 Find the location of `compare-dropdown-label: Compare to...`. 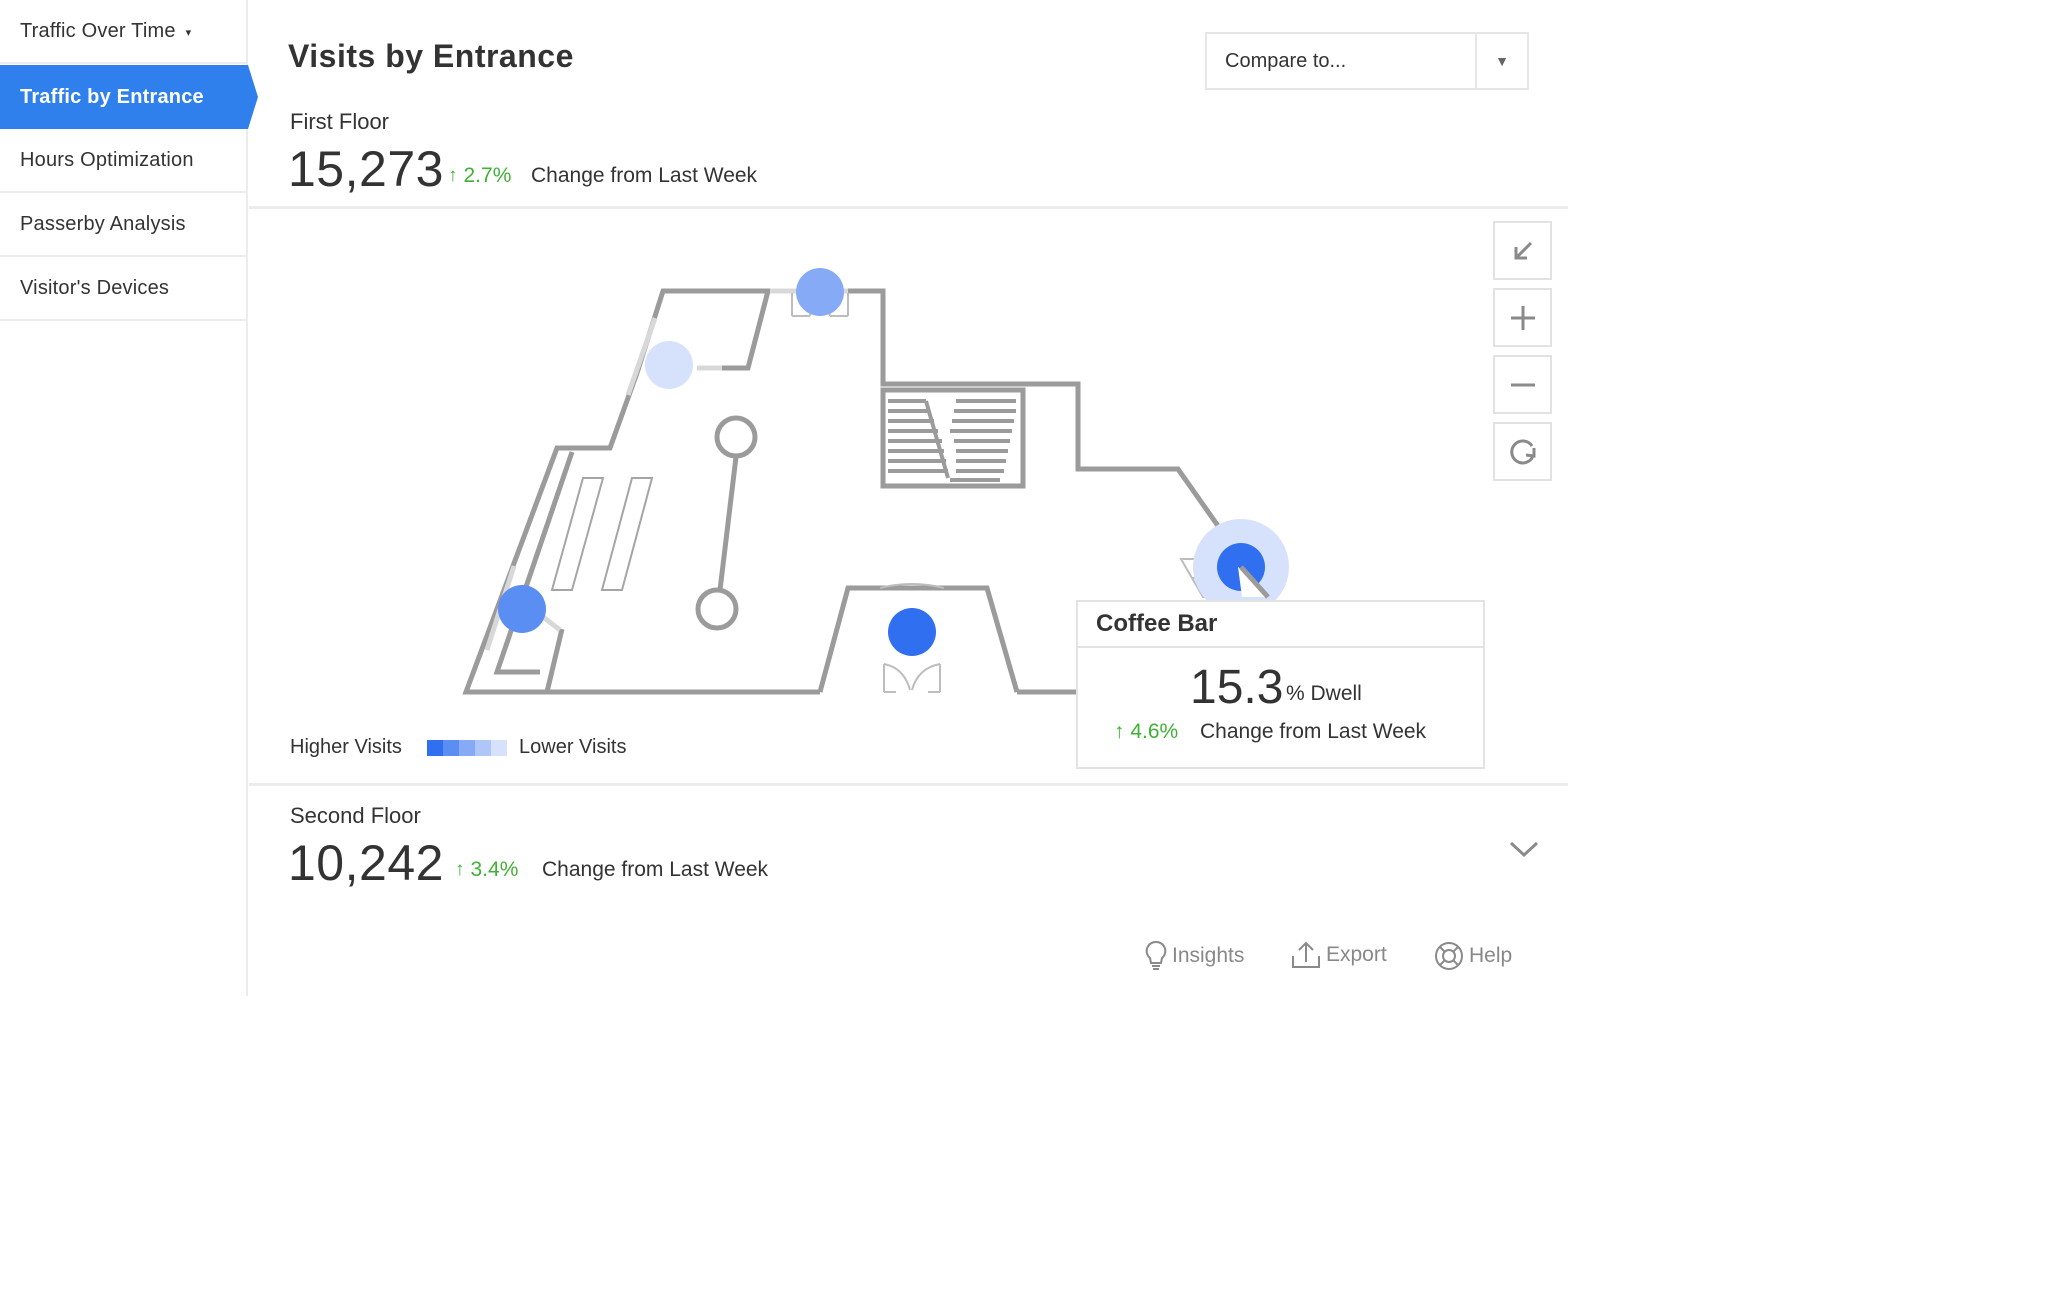

compare-dropdown-label: Compare to... is located at coordinates (1286, 60).